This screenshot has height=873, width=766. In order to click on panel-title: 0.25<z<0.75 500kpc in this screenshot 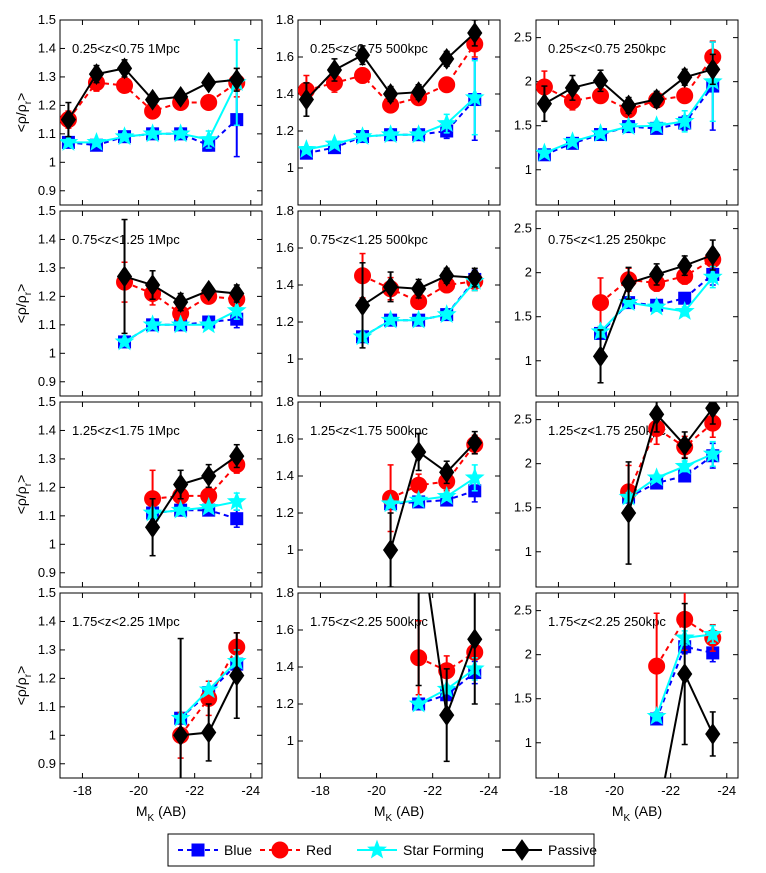, I will do `click(369, 48)`.